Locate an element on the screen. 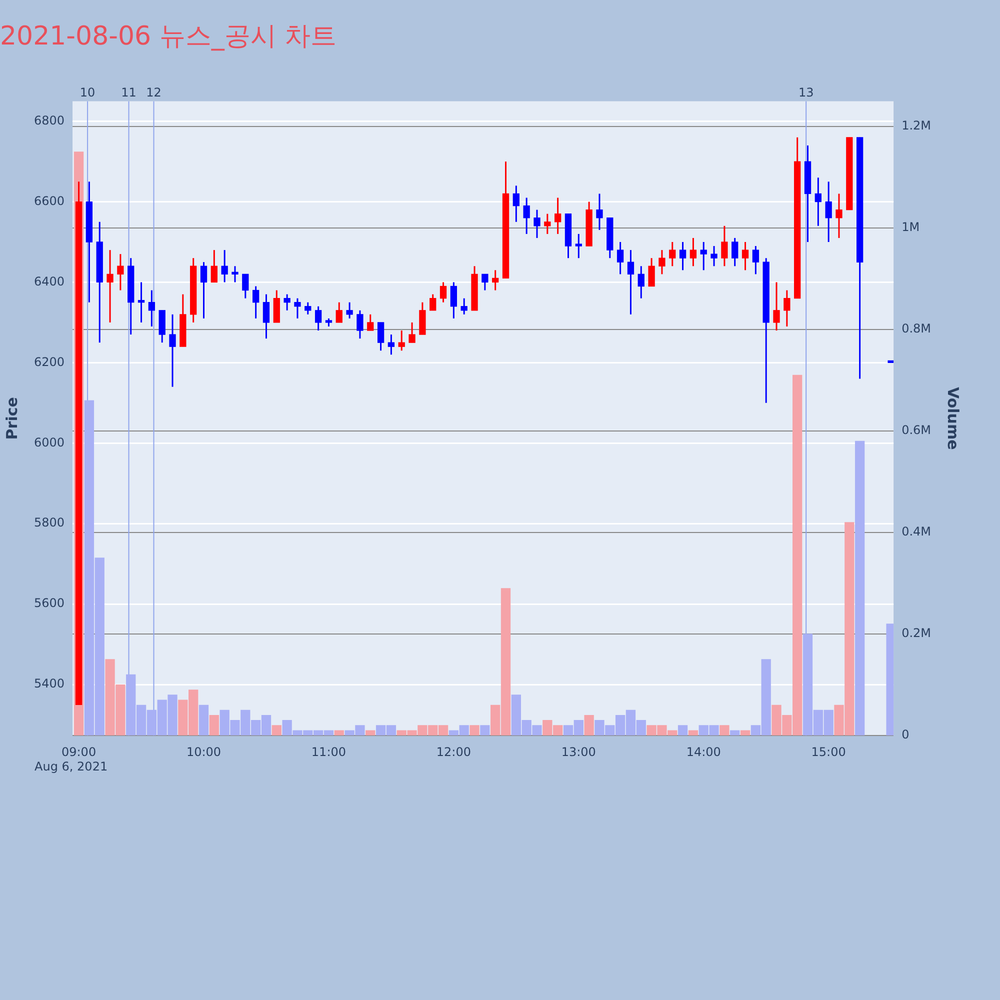 The height and width of the screenshot is (1000, 1000). text: 13 is located at coordinates (806, 92).